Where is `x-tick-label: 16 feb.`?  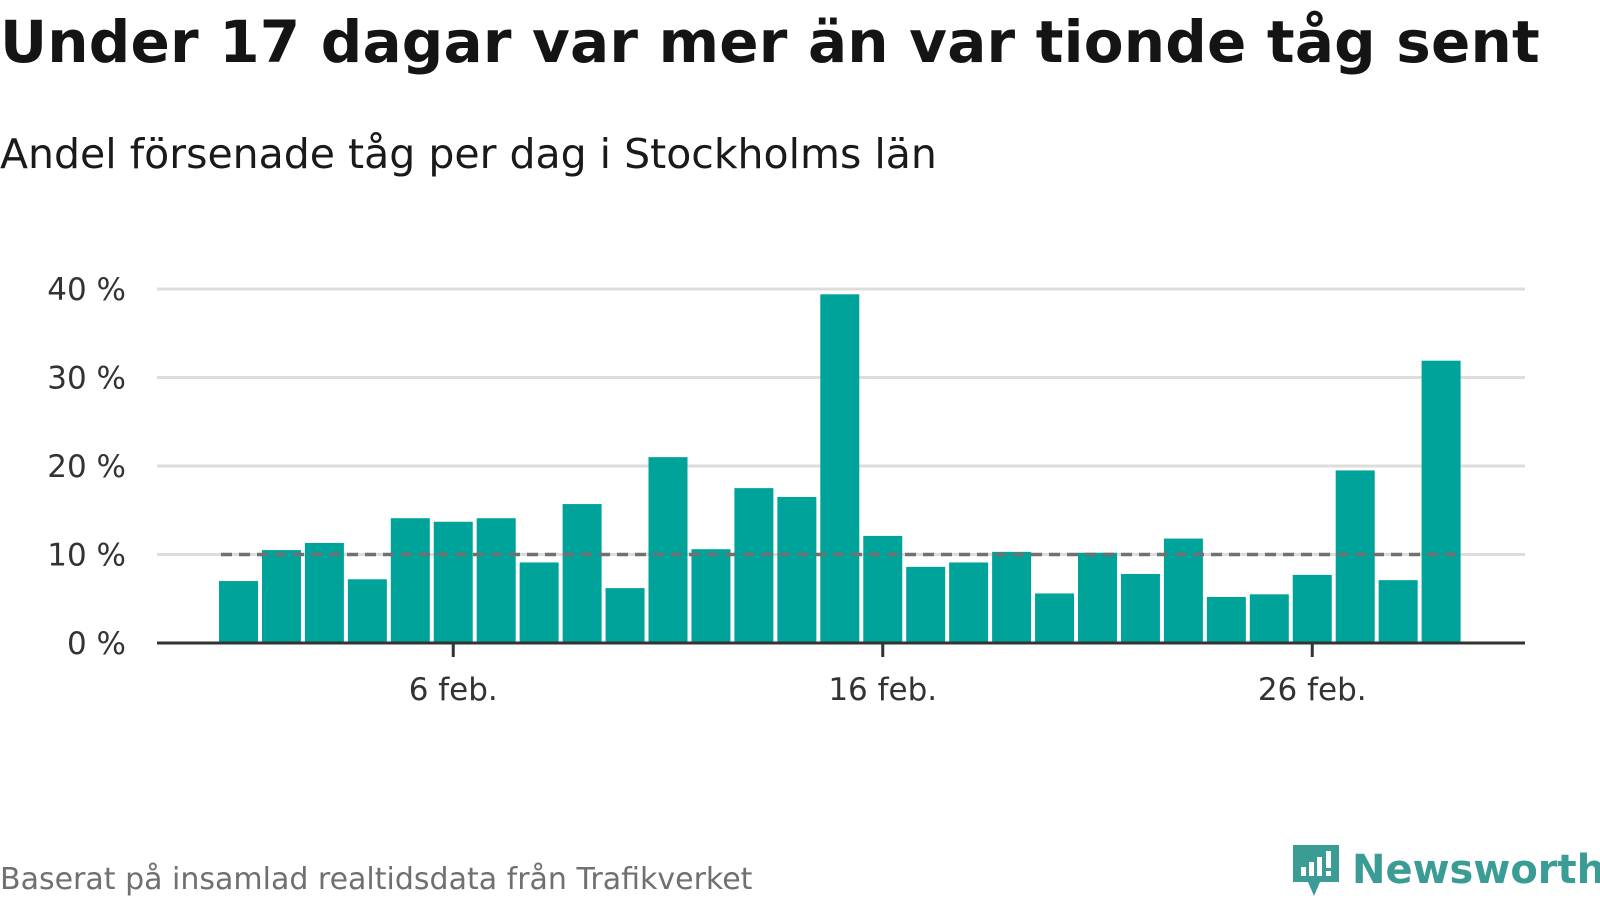 x-tick-label: 16 feb. is located at coordinates (882, 690).